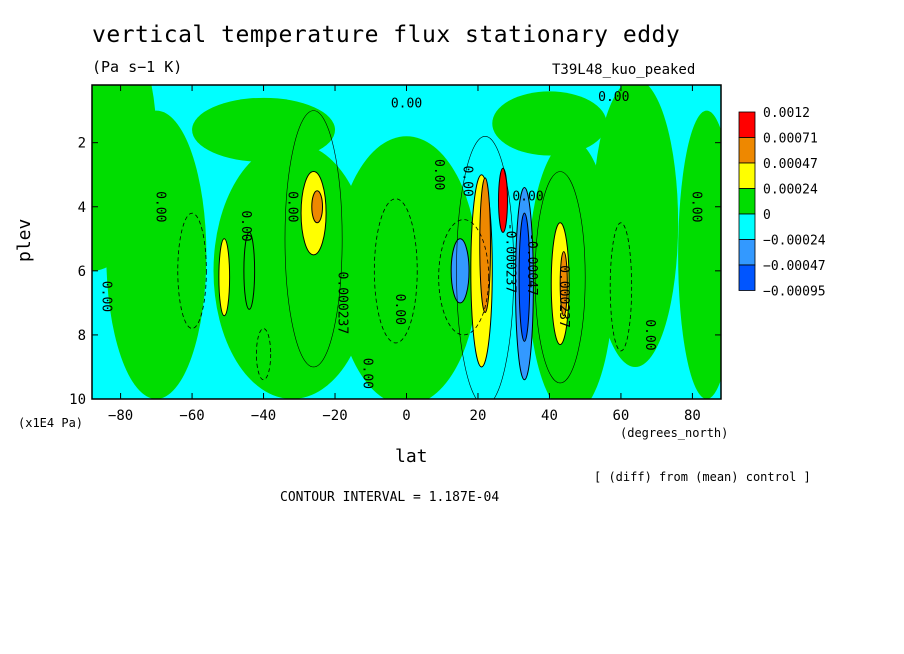 This screenshot has height=654, width=904. Describe the element at coordinates (674, 433) in the screenshot. I see `x-units: (degrees_north)` at that location.